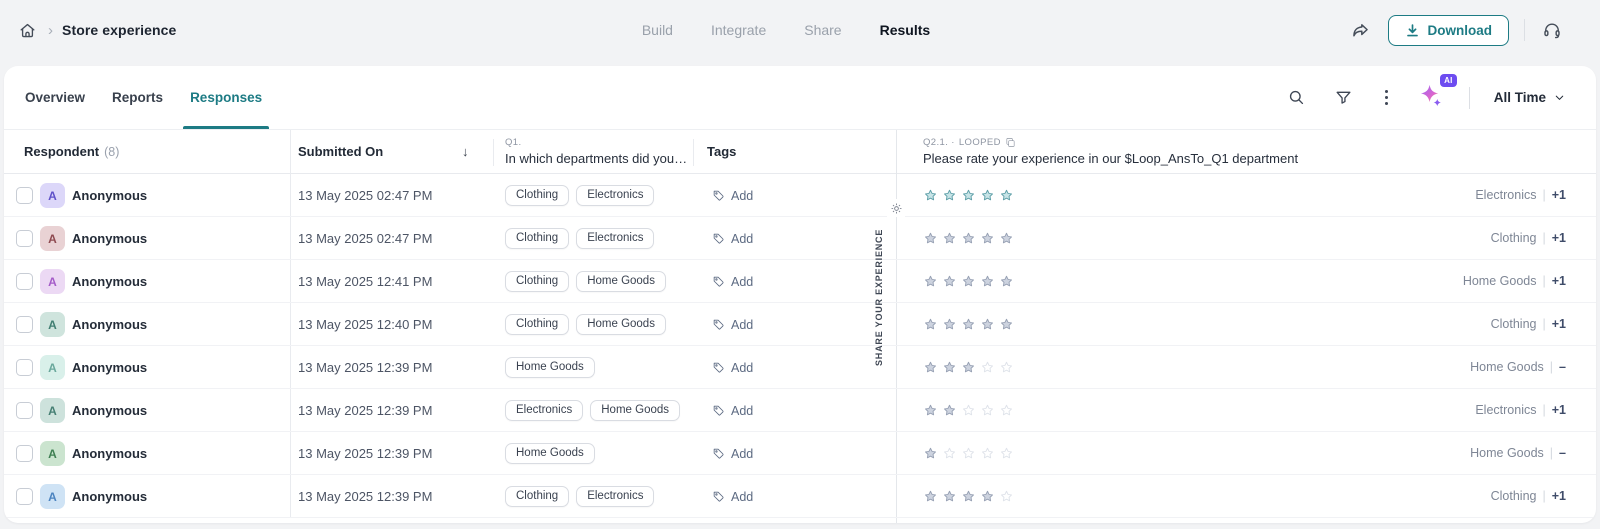  What do you see at coordinates (27, 30) in the screenshot?
I see `home-button` at bounding box center [27, 30].